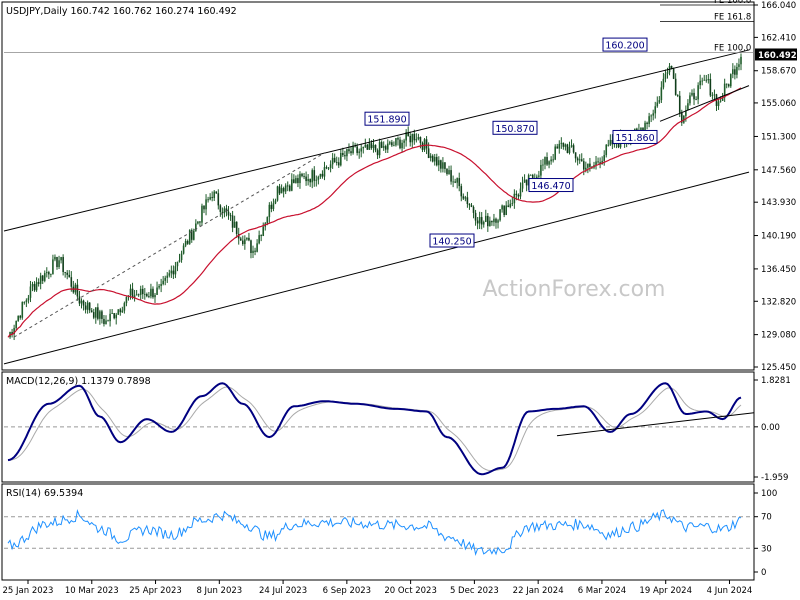 This screenshot has height=600, width=800. Describe the element at coordinates (92, 591) in the screenshot. I see `x-tick-label: 10 Mar 2023` at that location.